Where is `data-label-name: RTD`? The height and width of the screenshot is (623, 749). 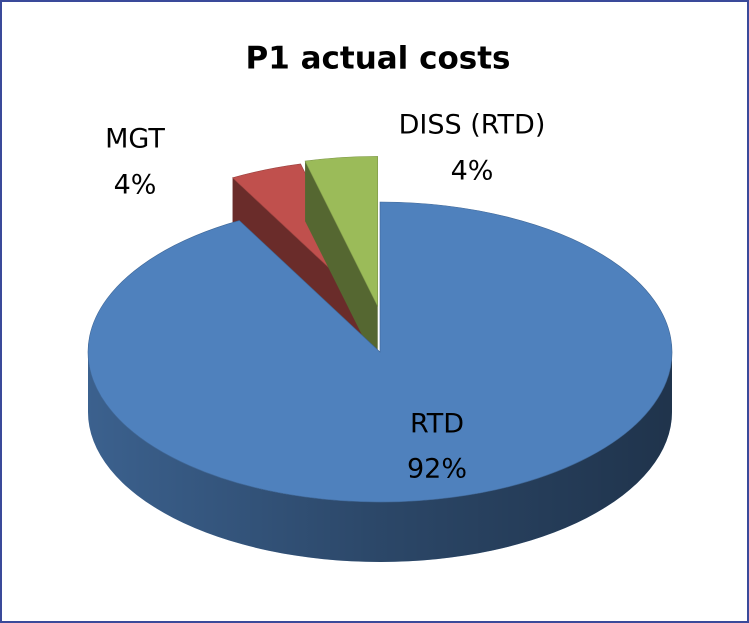 data-label-name: RTD is located at coordinates (437, 424).